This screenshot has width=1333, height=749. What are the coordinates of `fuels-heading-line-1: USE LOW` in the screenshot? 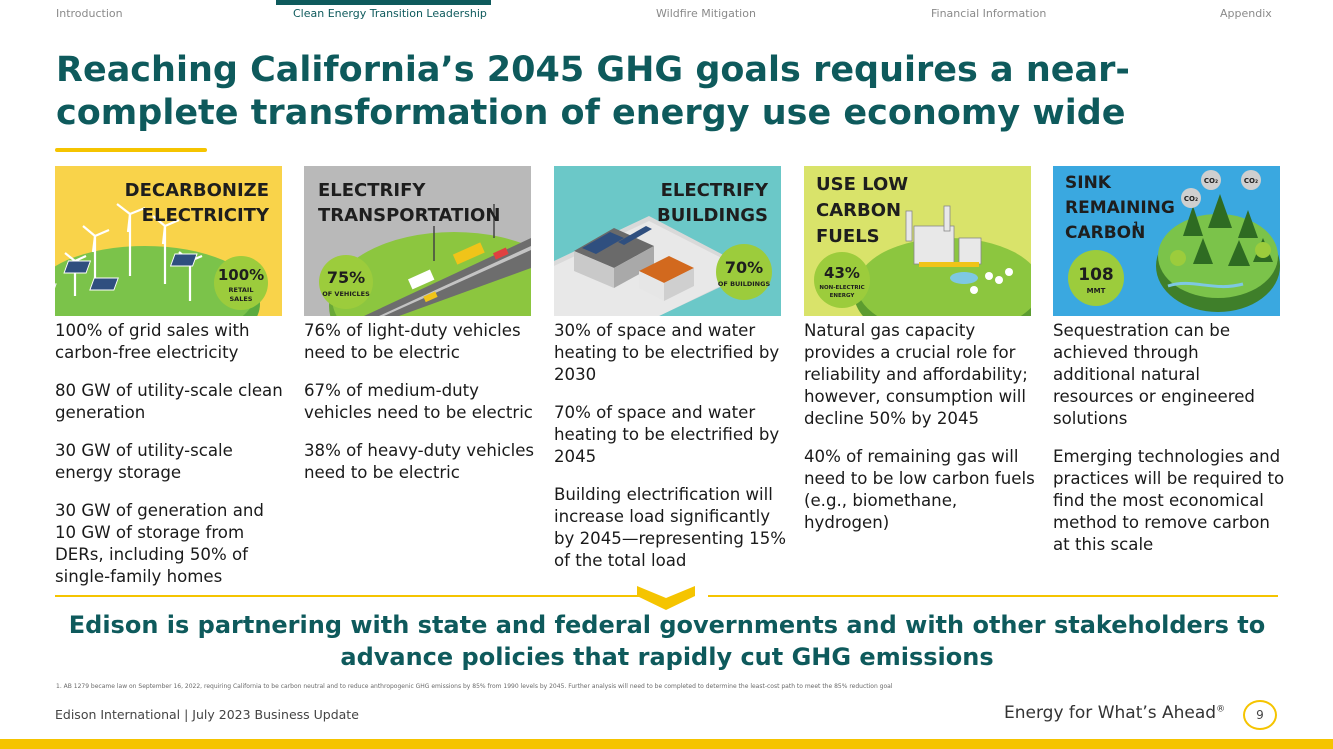 It's located at (862, 184).